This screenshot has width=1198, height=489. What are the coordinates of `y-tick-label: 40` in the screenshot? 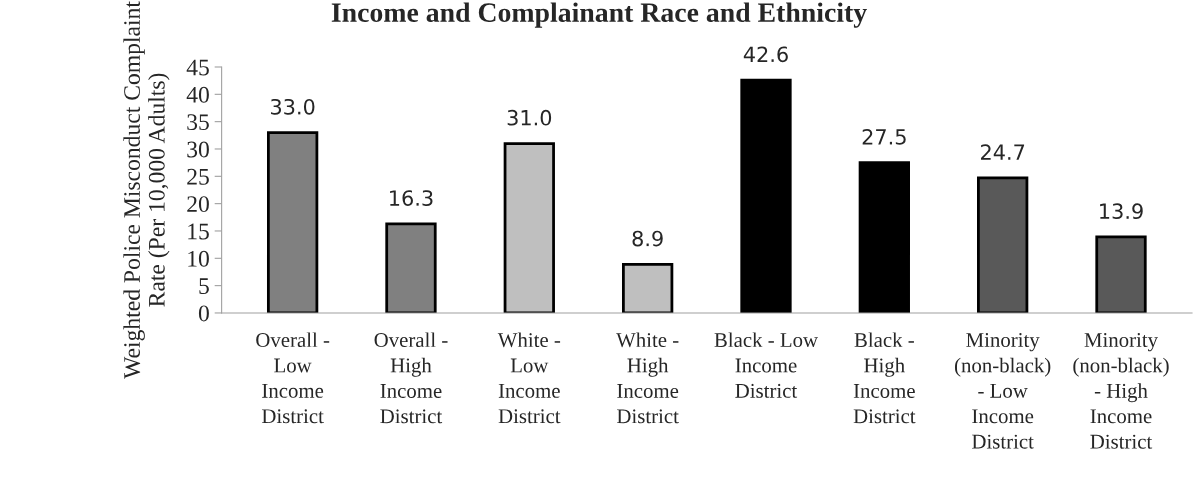 It's located at (197, 94).